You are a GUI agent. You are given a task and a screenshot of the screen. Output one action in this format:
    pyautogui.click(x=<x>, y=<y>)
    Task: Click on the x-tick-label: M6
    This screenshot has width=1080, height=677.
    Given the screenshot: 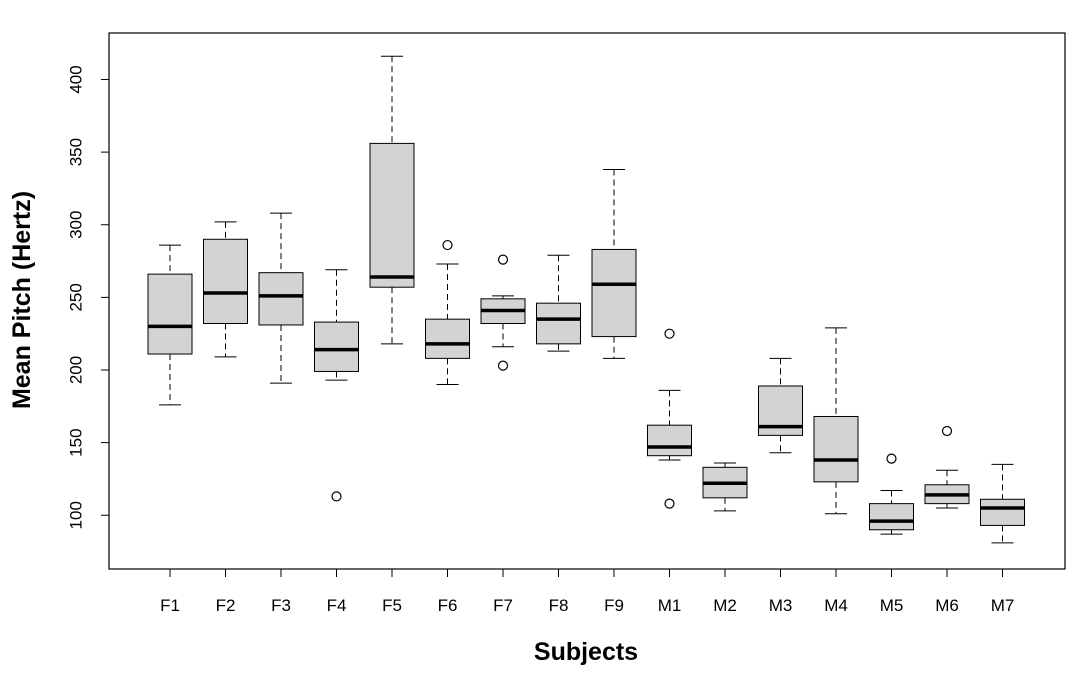 What is the action you would take?
    pyautogui.click(x=947, y=605)
    